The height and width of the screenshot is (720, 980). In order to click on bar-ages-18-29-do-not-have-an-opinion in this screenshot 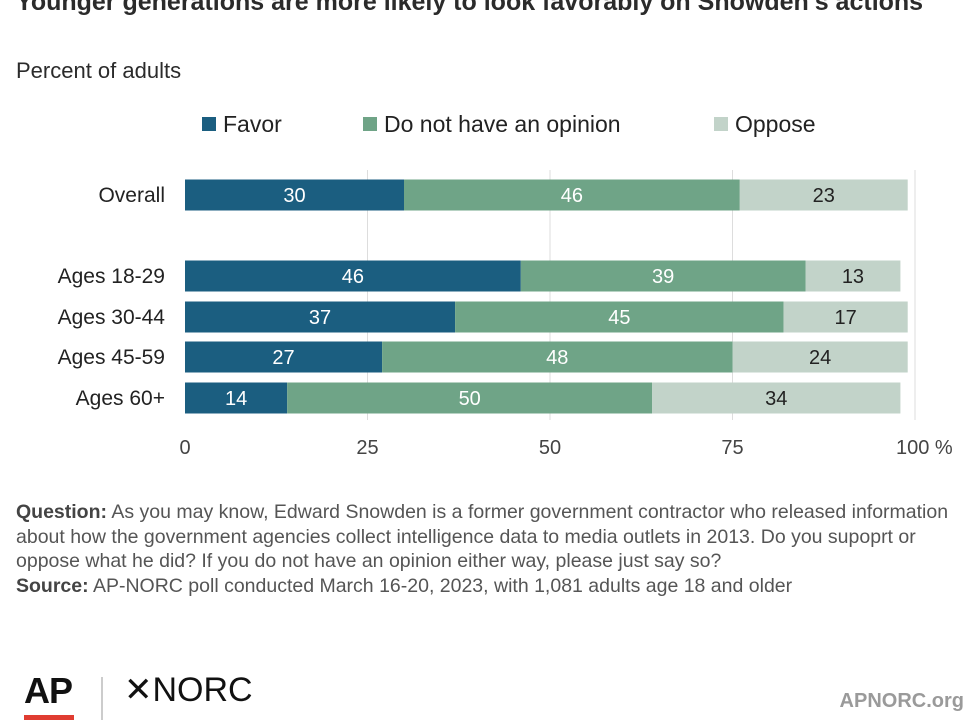, I will do `click(663, 276)`.